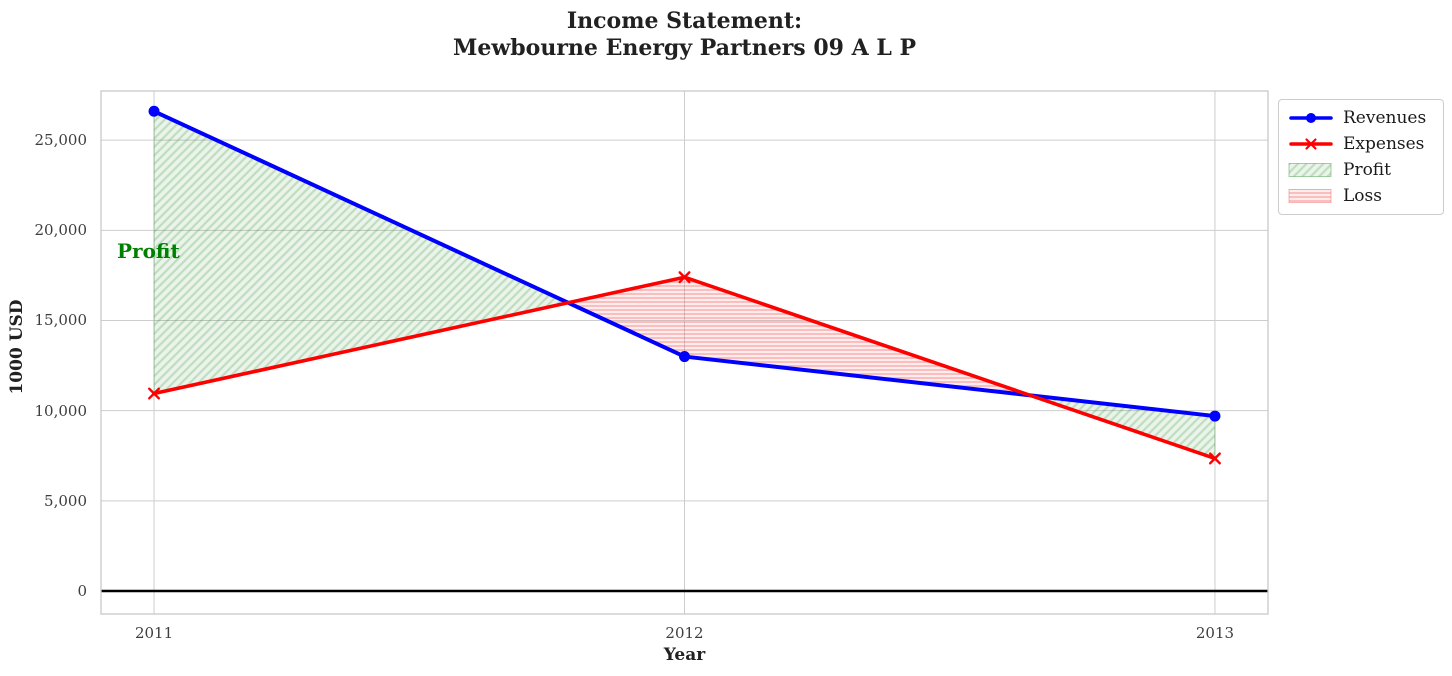 Image resolution: width=1452 pixels, height=676 pixels. I want to click on legend-item-profit: Profit, so click(1361, 170).